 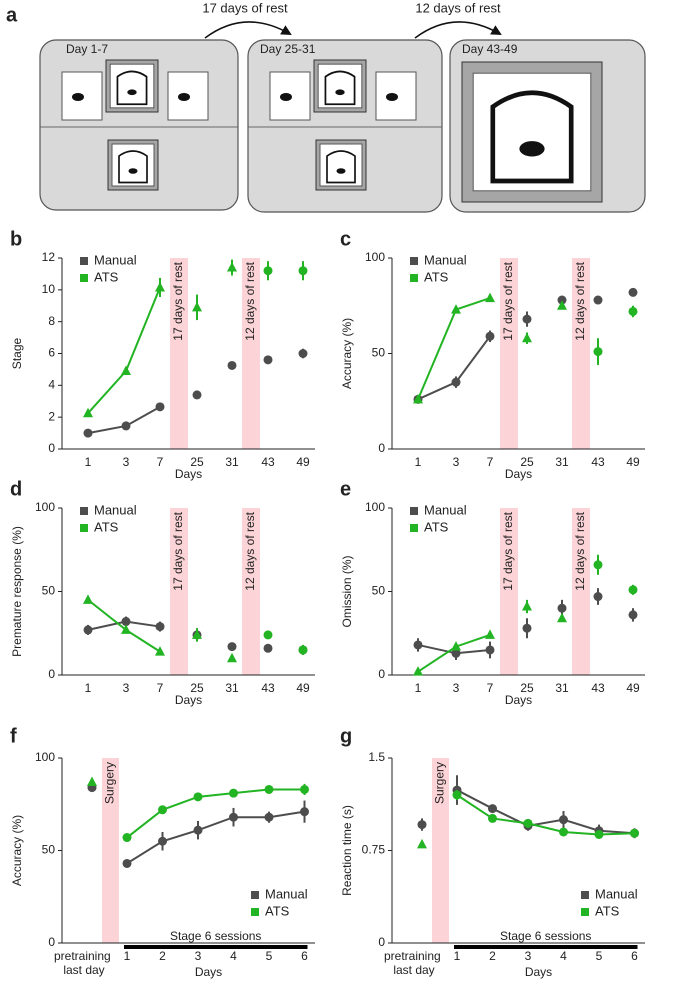 I want to click on x-tick-label: 5, so click(x=599, y=956).